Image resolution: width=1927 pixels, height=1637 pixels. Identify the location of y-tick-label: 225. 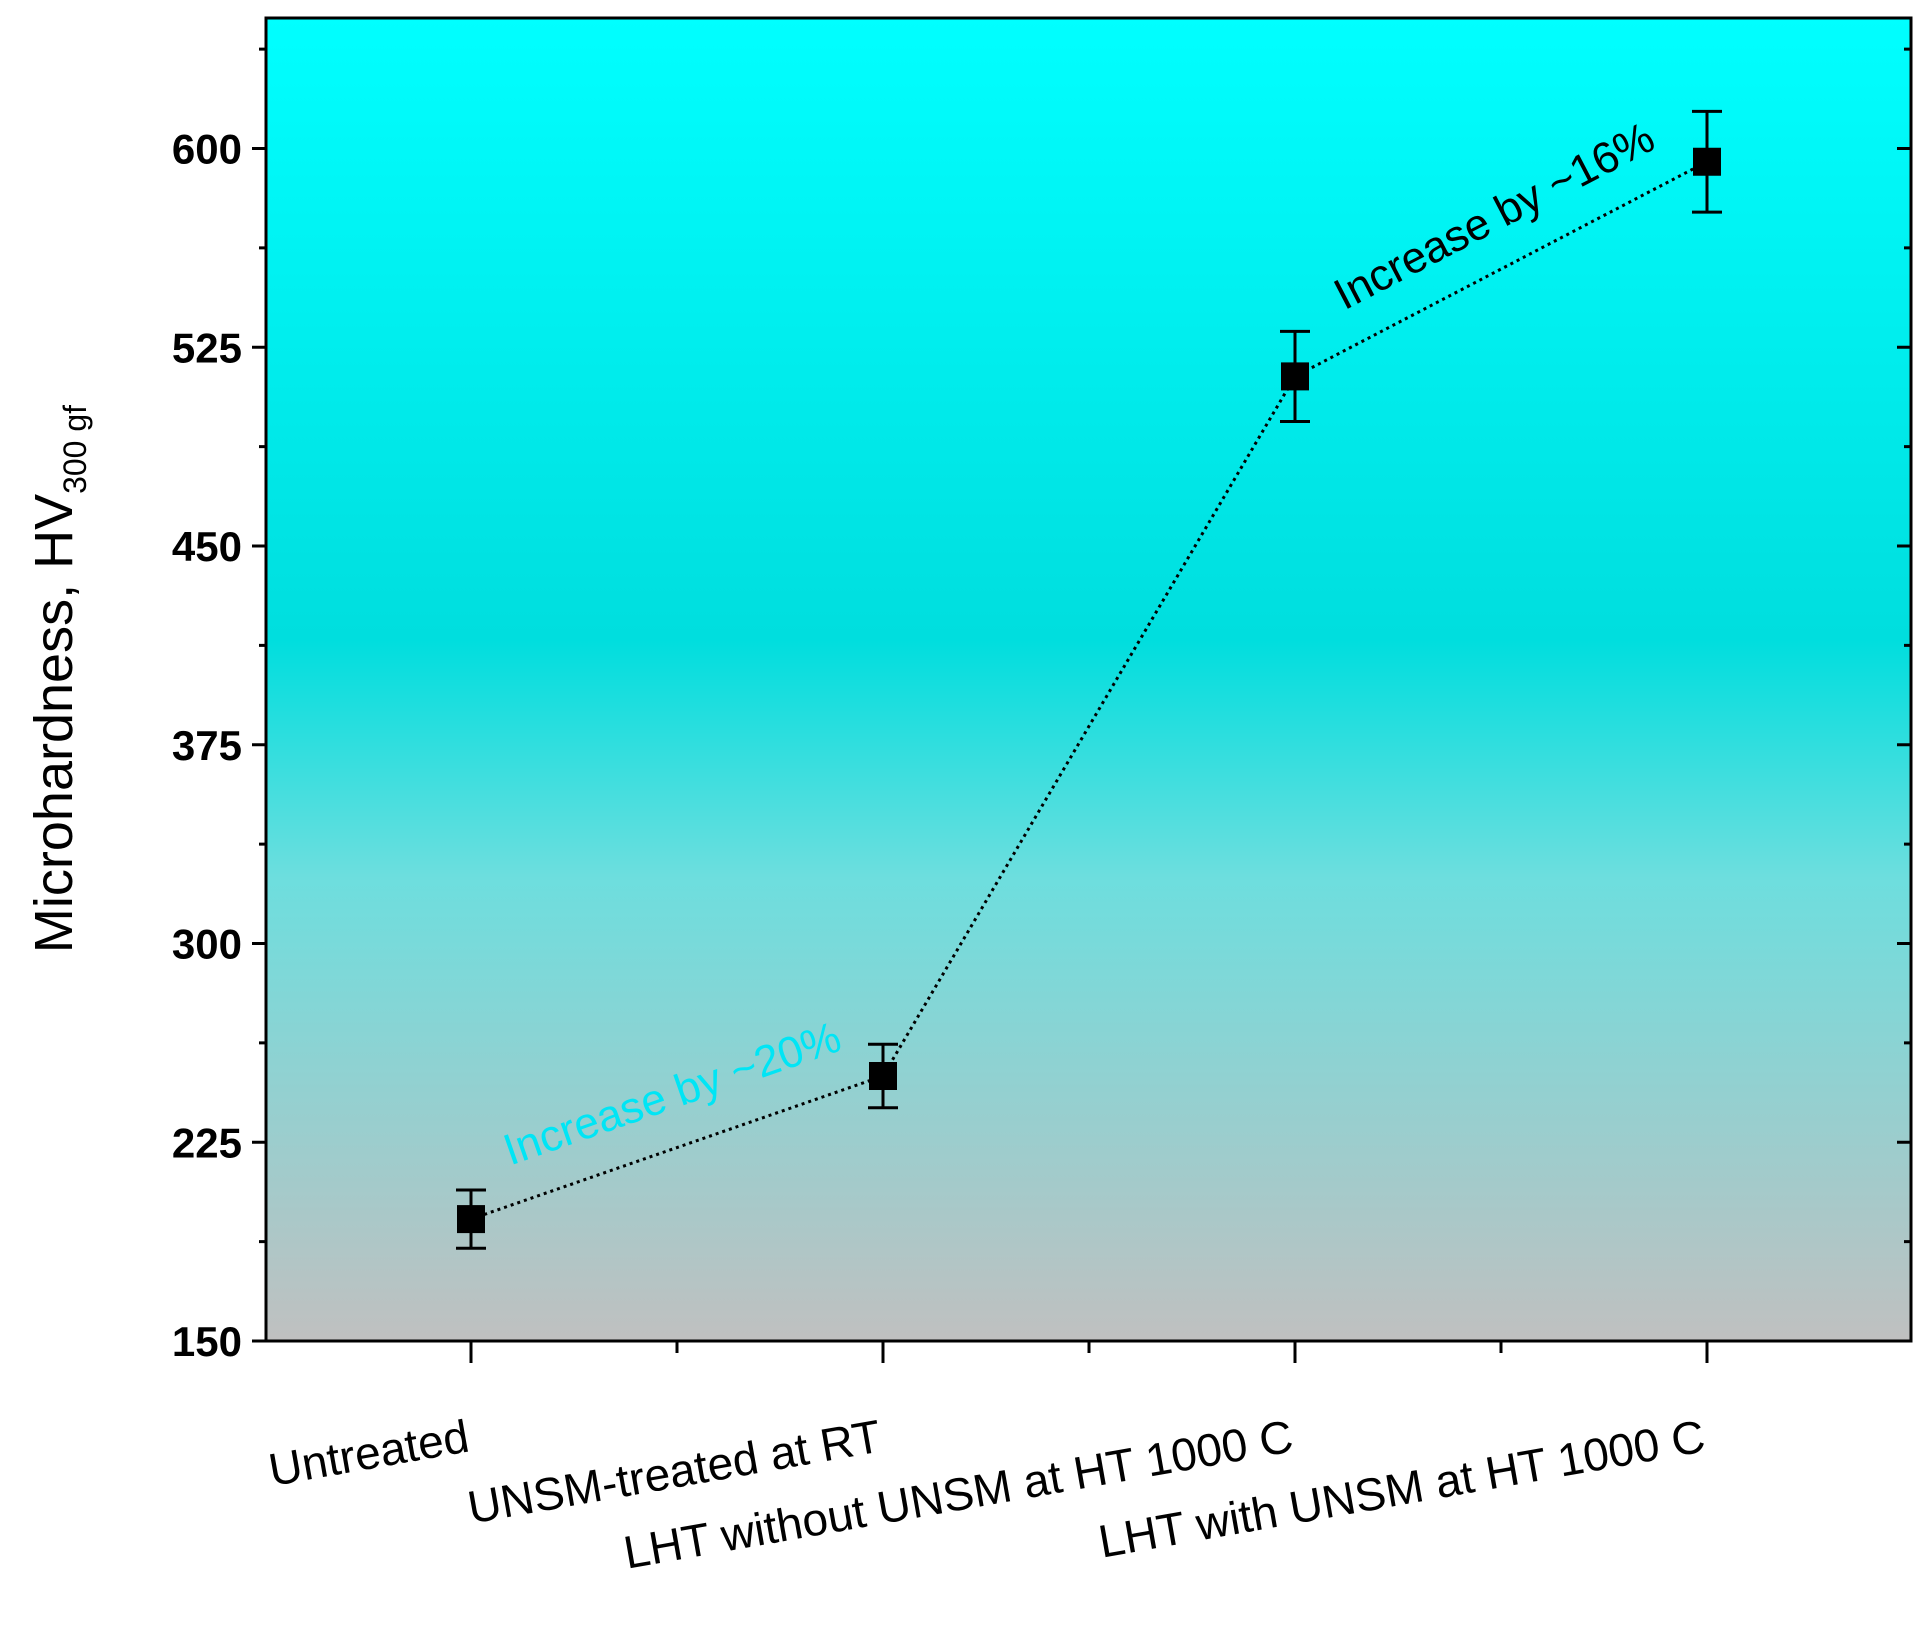
(207, 1142).